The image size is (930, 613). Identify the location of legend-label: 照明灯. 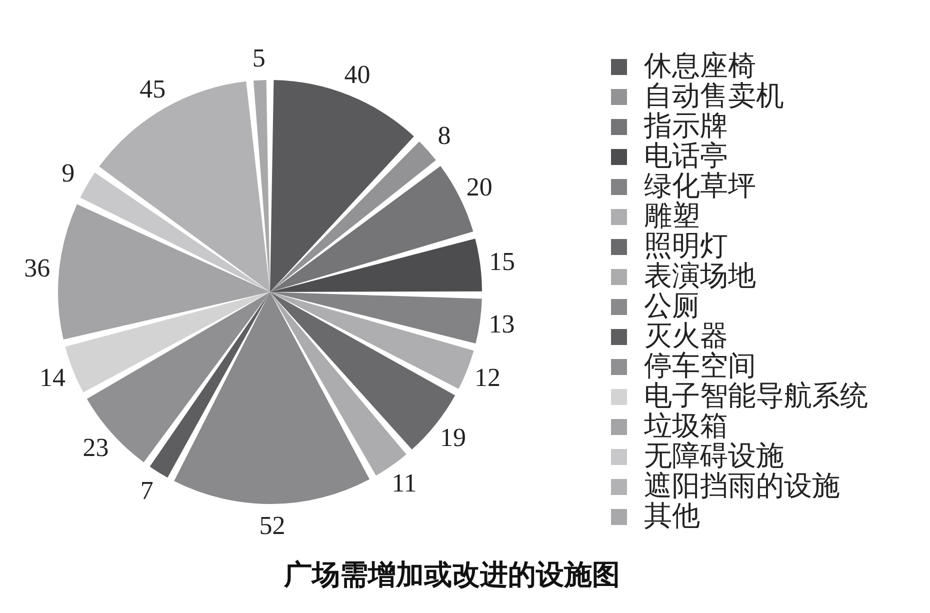
(686, 246).